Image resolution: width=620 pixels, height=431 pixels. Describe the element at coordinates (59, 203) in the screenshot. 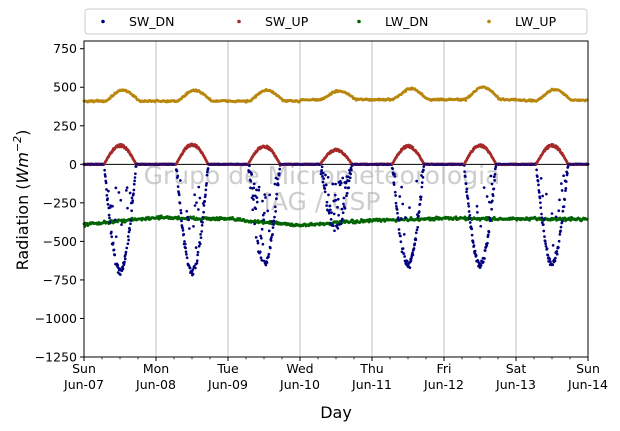

I see `y-axis: 750 500 250 0 −250 −500 −750 −1000 −1250` at that location.